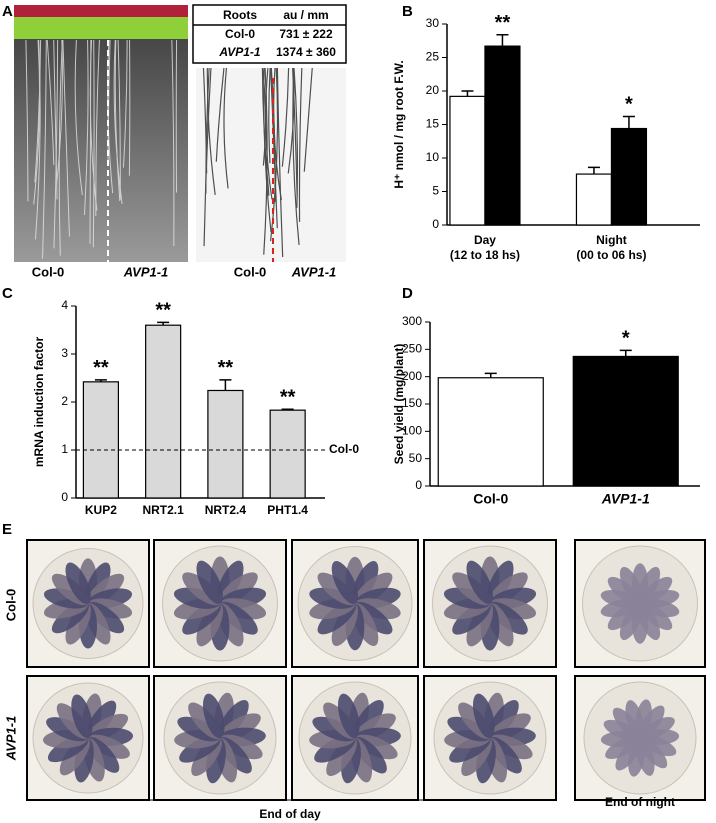  Describe the element at coordinates (625, 499) in the screenshot. I see `x-tick-label: AVP1-1` at that location.